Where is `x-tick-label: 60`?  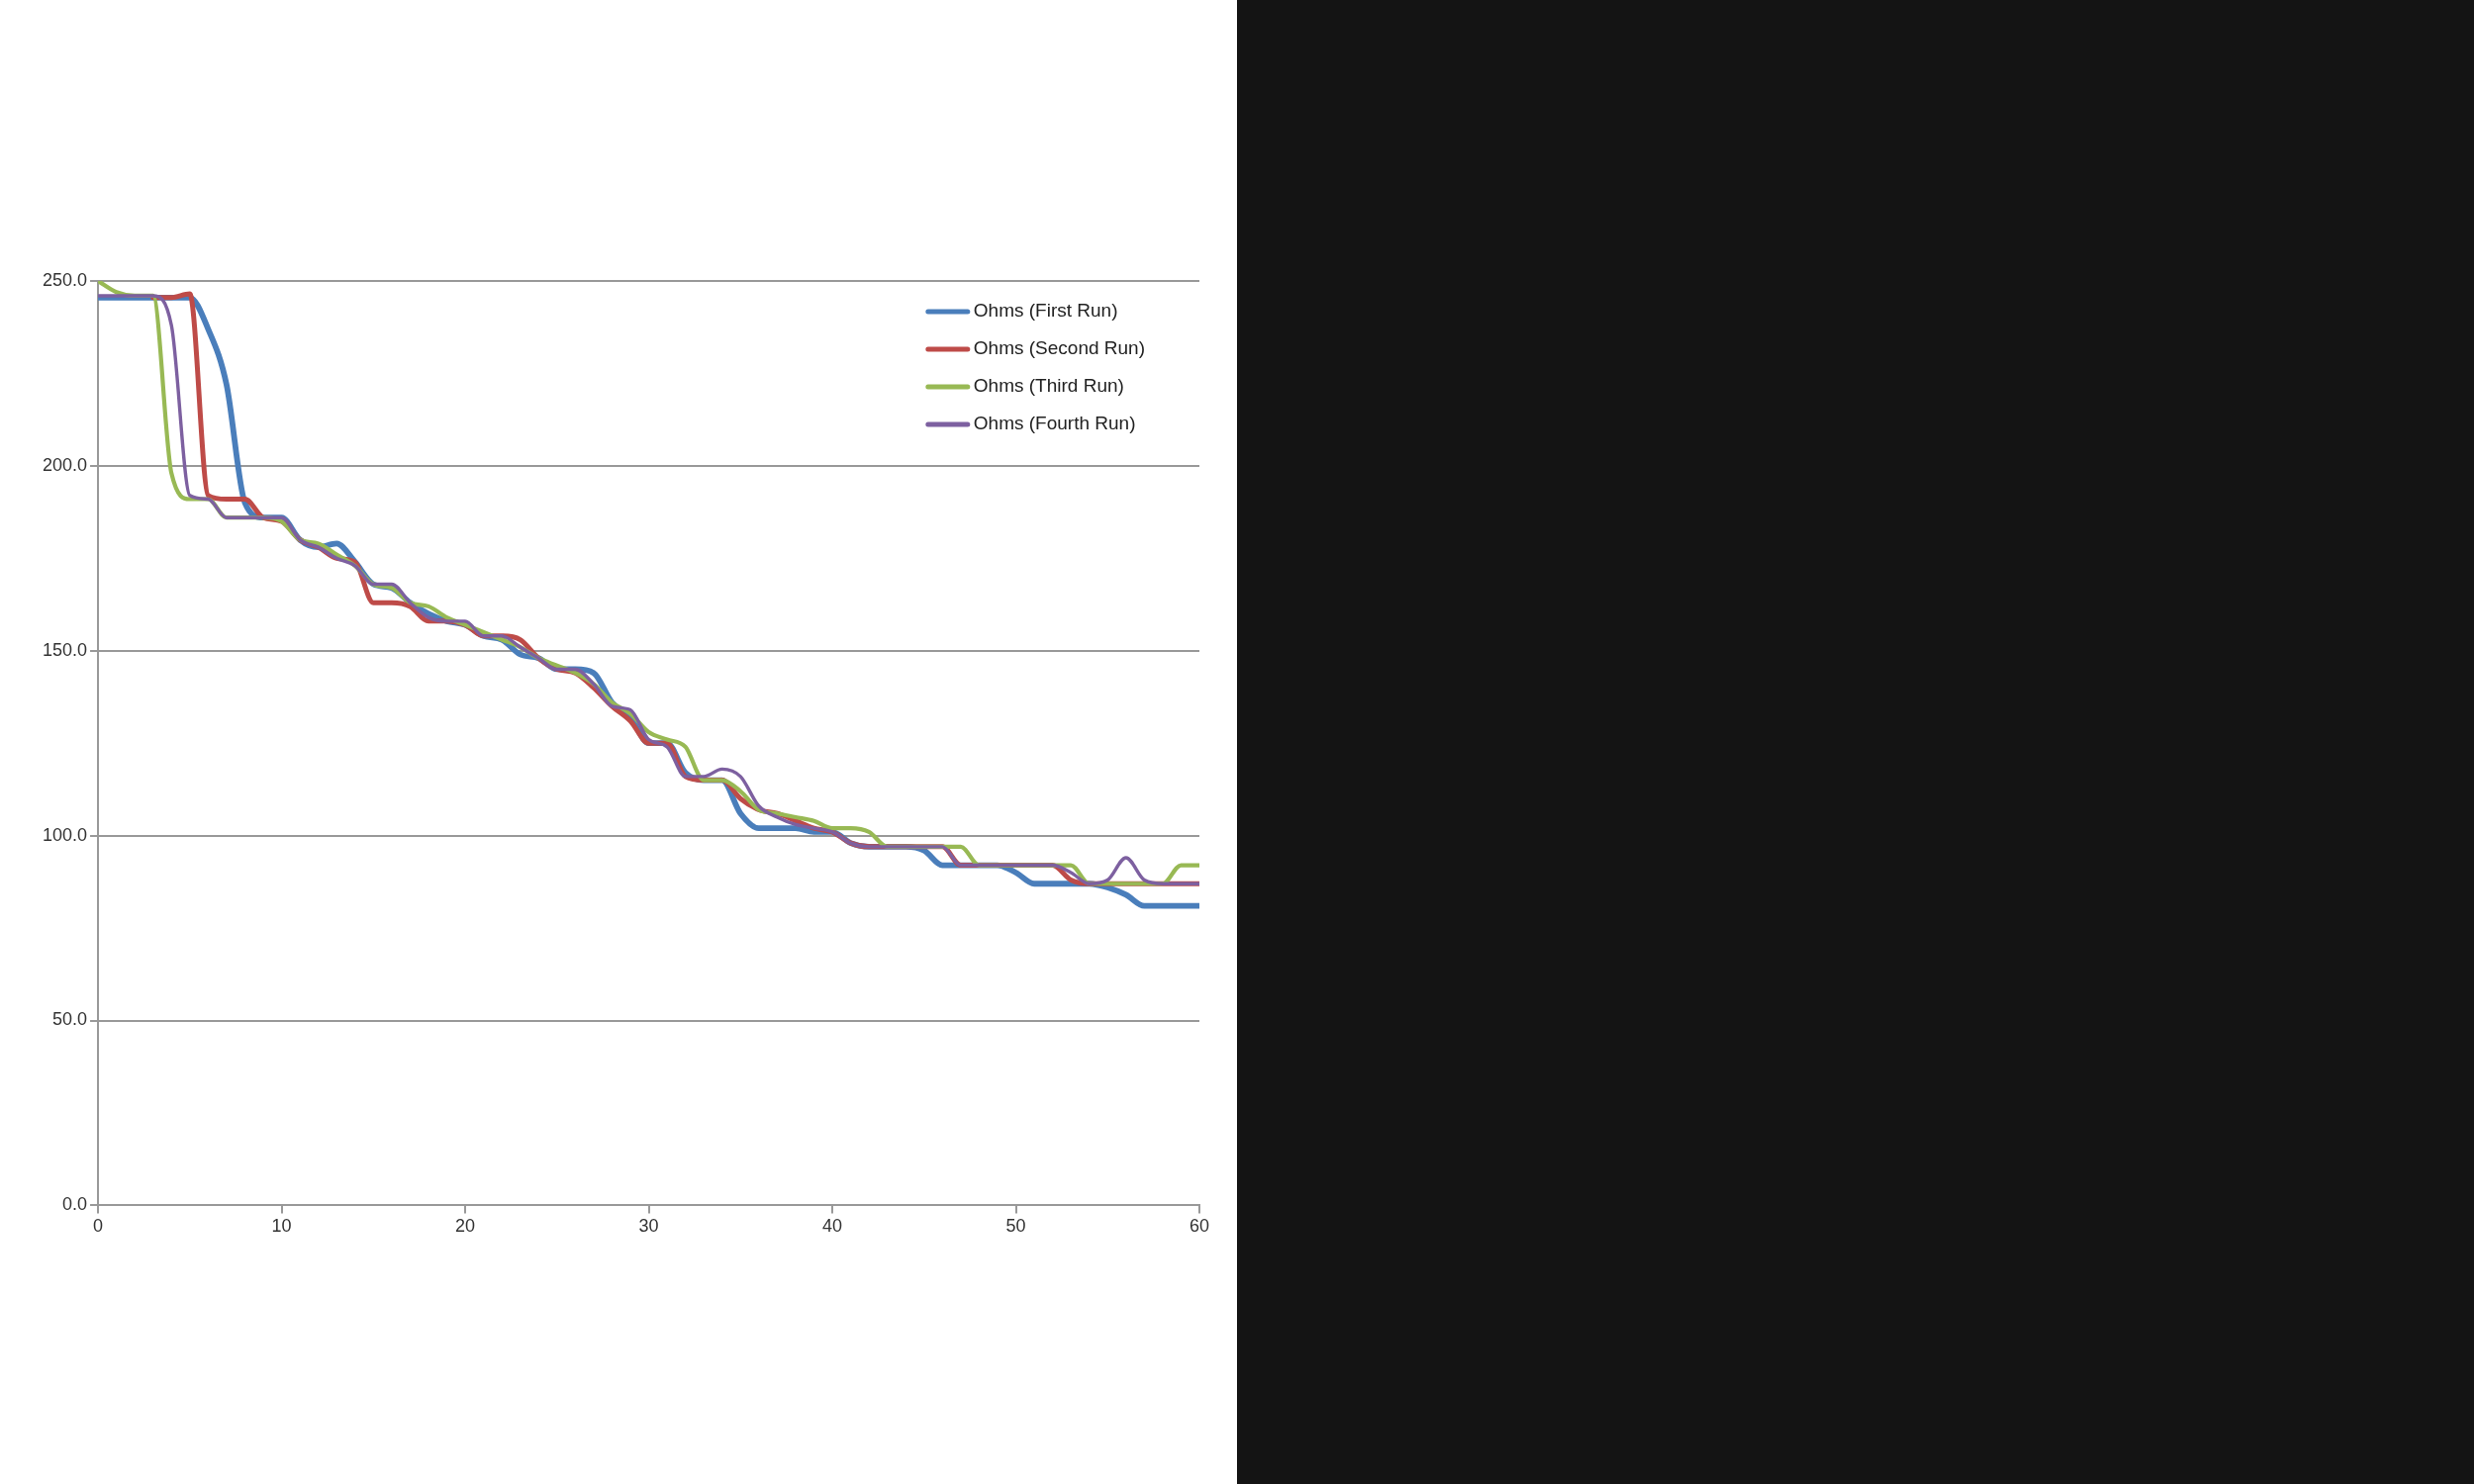
x-tick-label: 60 is located at coordinates (1199, 1226).